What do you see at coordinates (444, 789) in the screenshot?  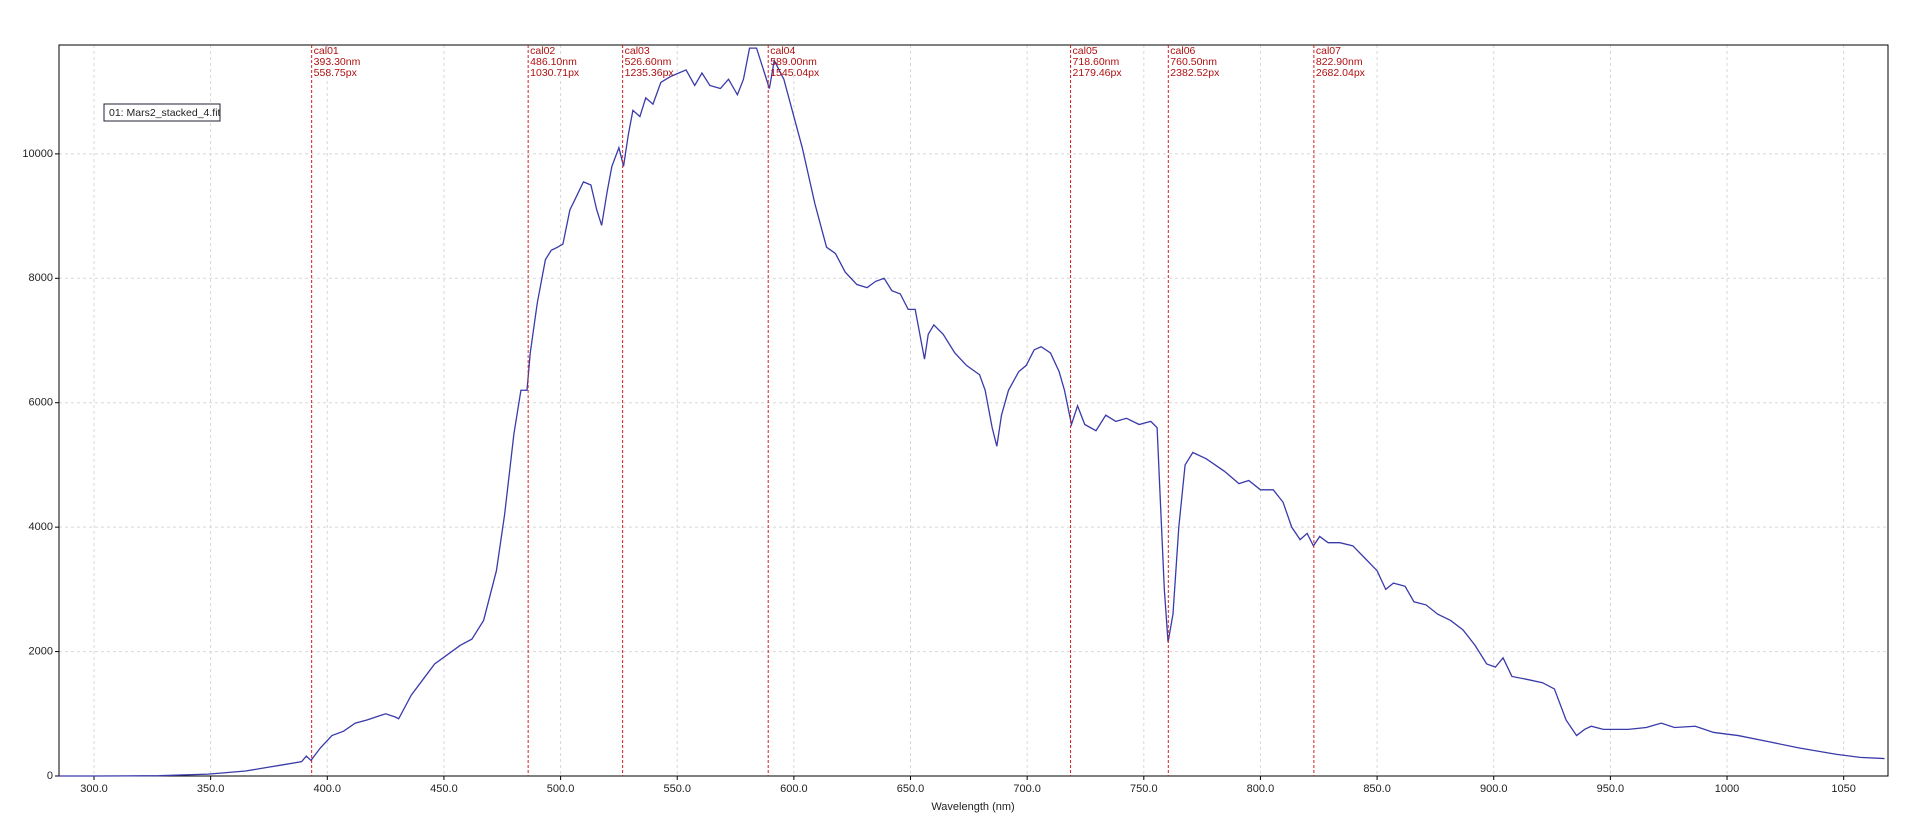 I see `x-tick-label: 450.0` at bounding box center [444, 789].